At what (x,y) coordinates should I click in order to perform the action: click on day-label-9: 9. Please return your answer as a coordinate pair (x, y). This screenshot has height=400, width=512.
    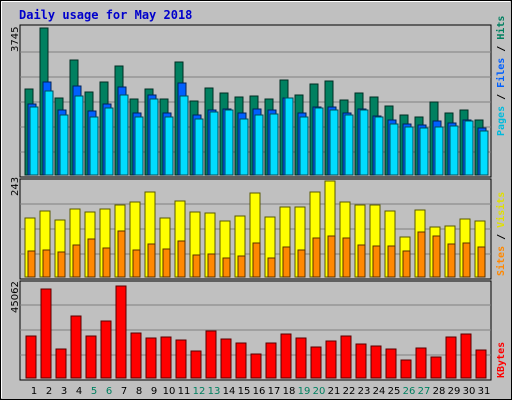
    Looking at the image, I should click on (154, 391).